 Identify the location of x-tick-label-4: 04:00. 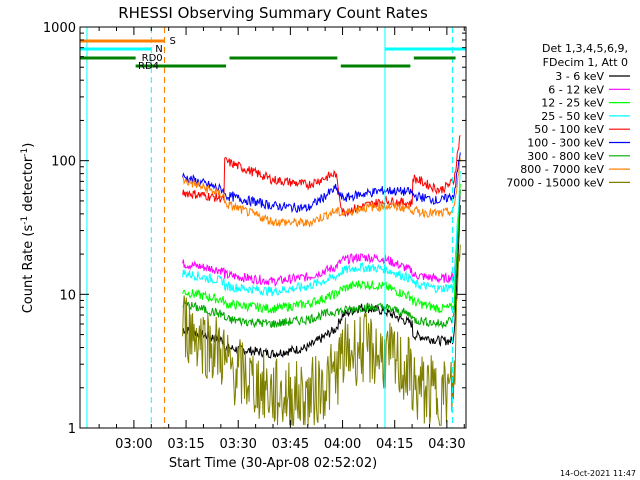
(342, 444).